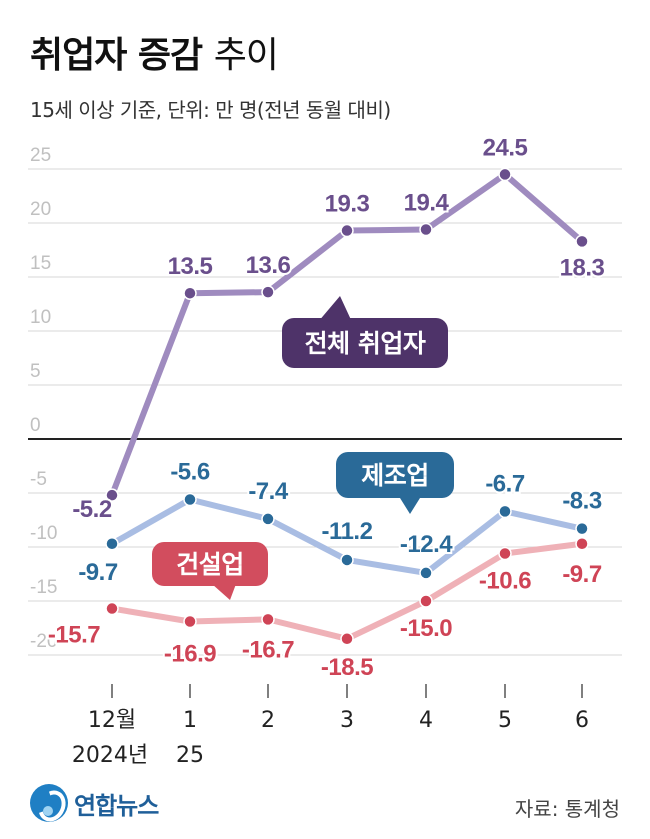 The image size is (650, 839). Describe the element at coordinates (190, 471) in the screenshot. I see `data-label-manufacturing: -5.6` at that location.